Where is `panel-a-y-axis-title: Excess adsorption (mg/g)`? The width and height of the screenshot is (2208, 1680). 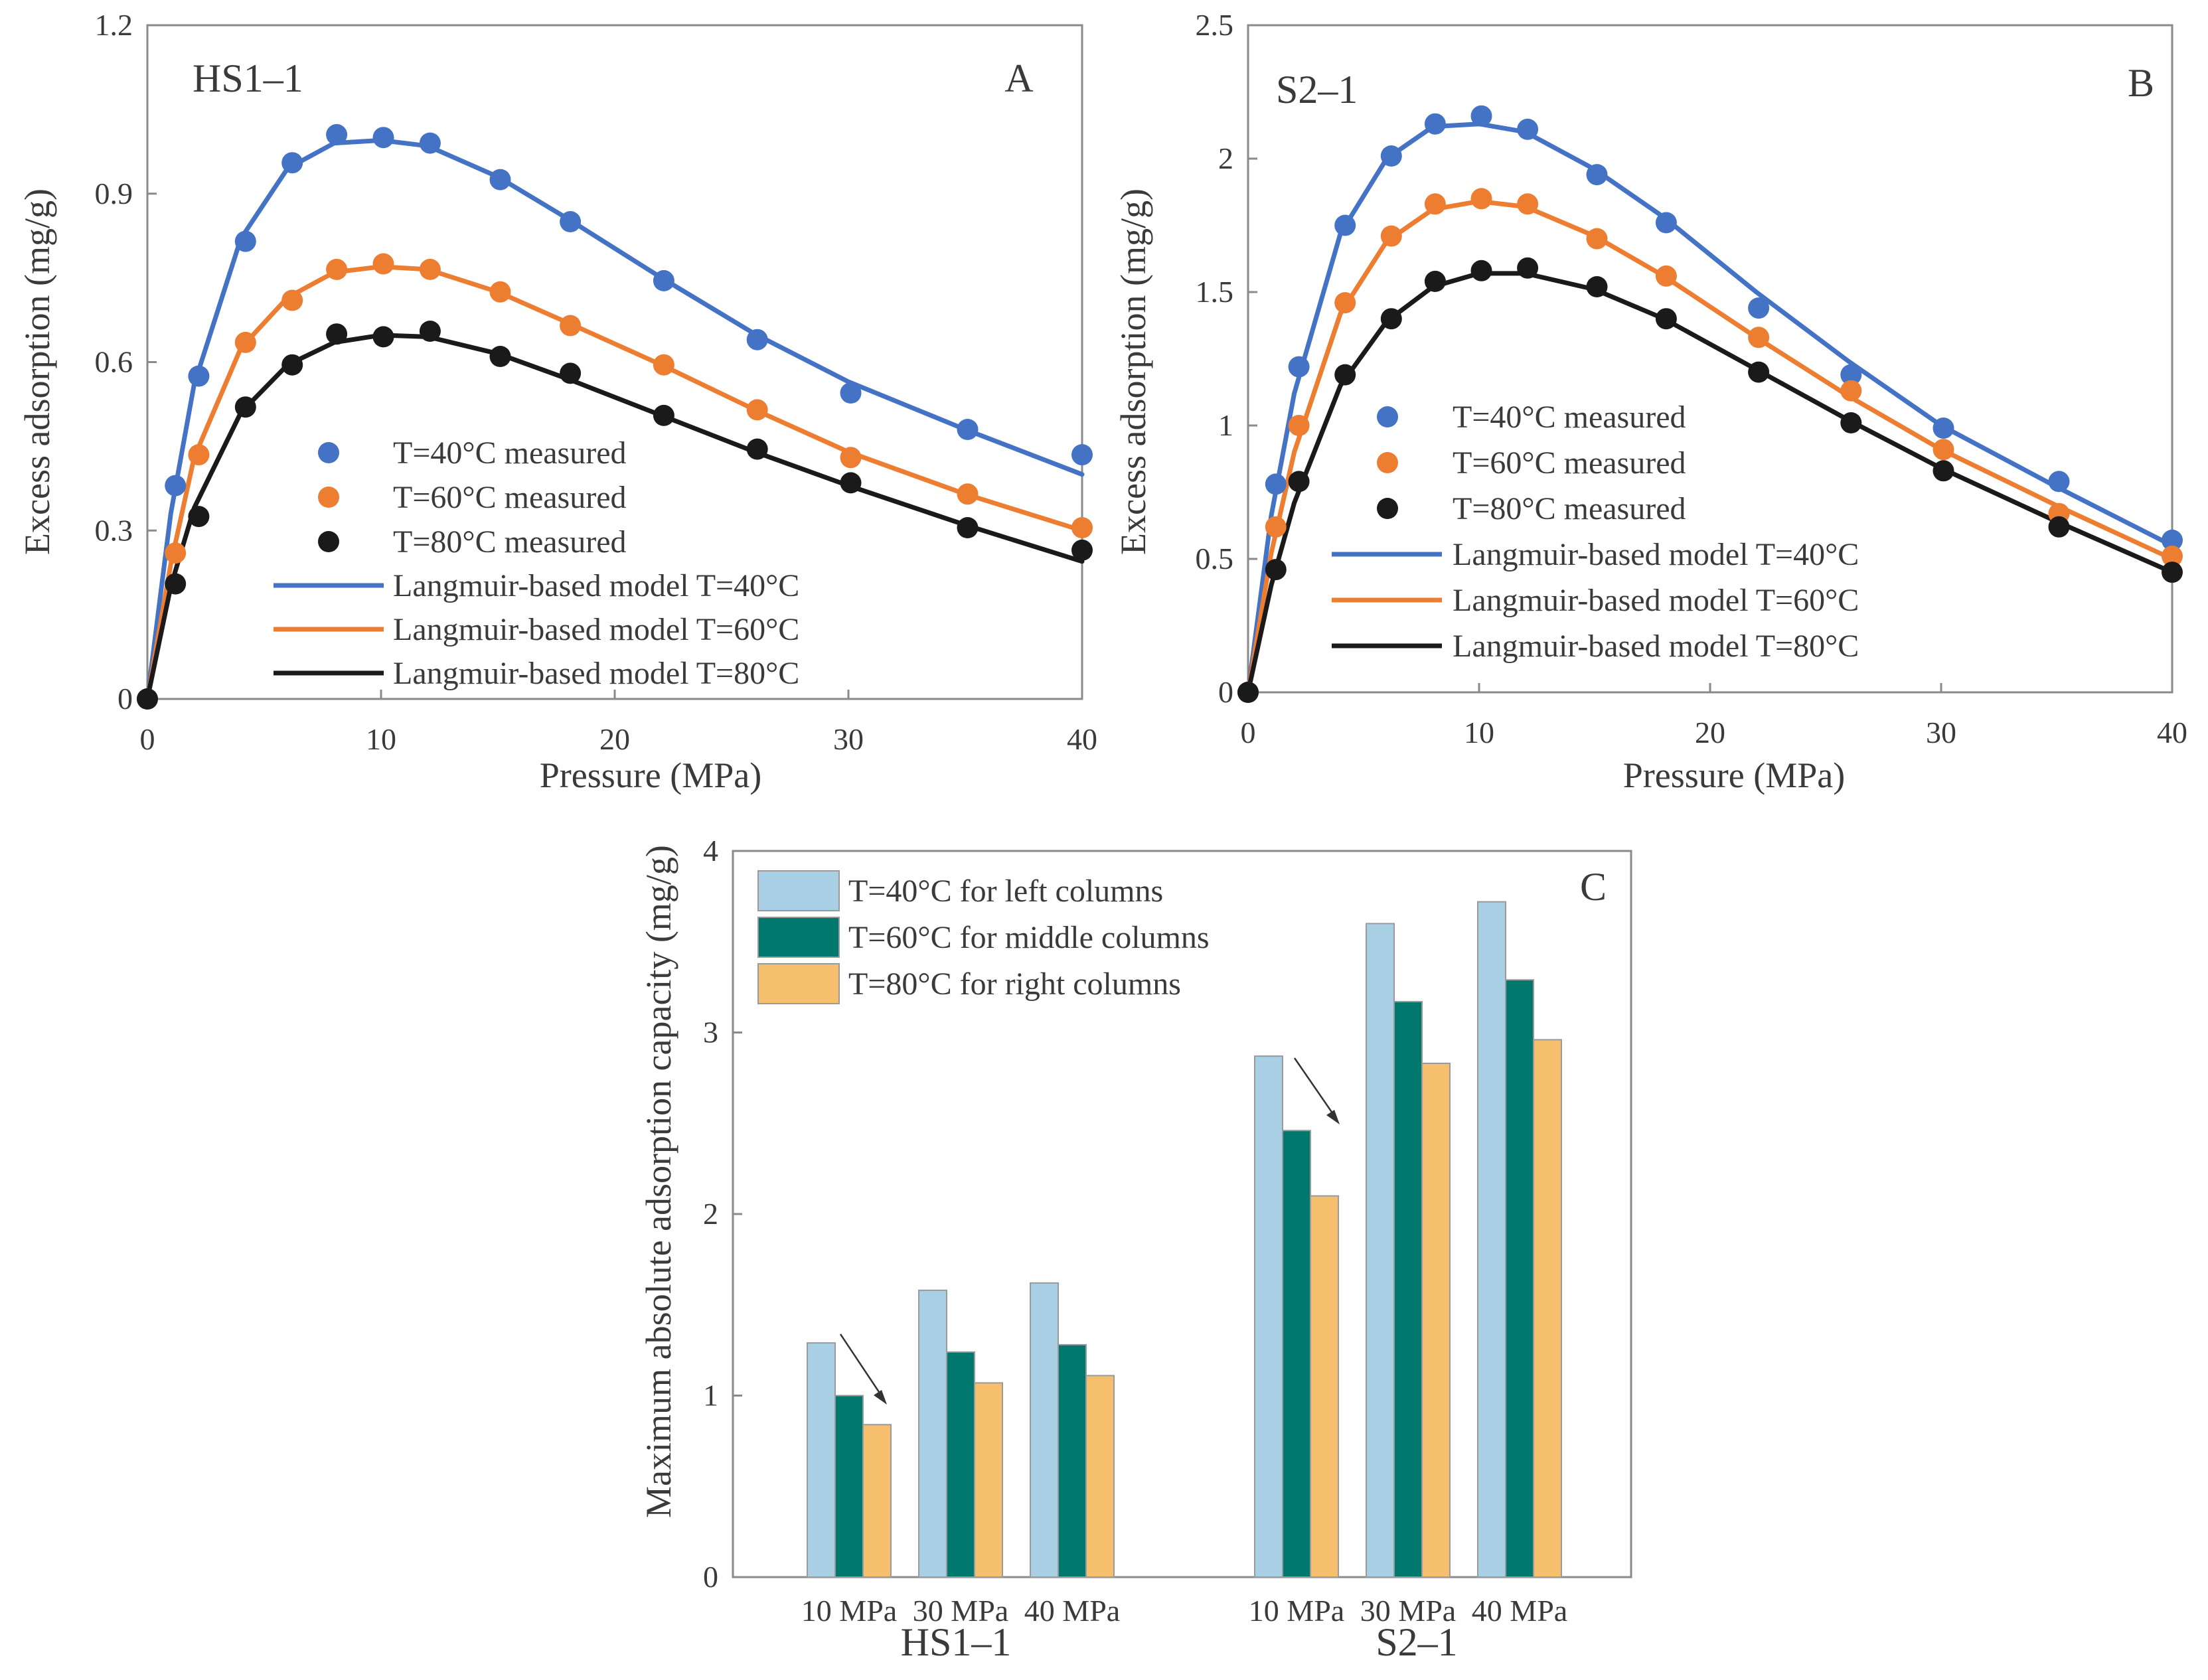
panel-a-y-axis-title: Excess adsorption (mg/g) is located at coordinates (37, 372).